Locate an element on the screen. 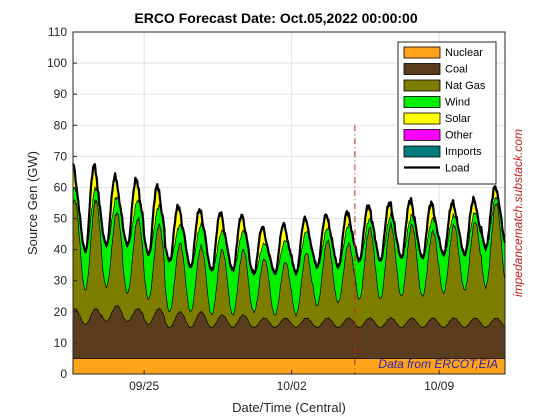  y-tick-label: 50 is located at coordinates (61, 219).